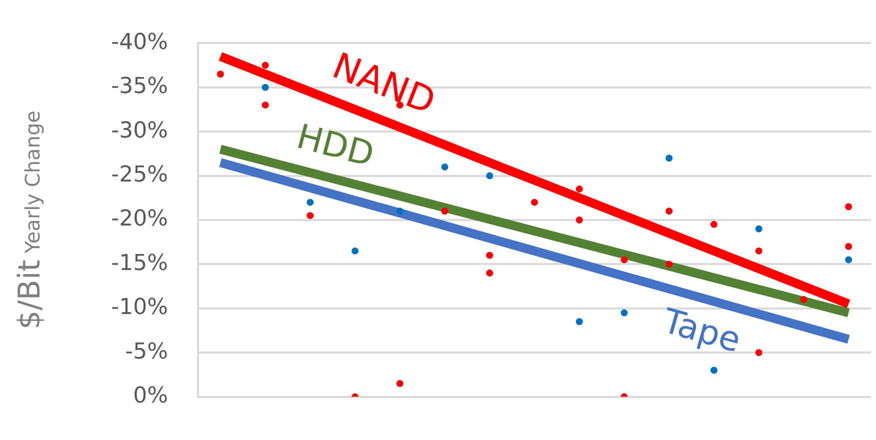 This screenshot has width=876, height=440. Describe the element at coordinates (150, 396) in the screenshot. I see `y-tick-label: 0%` at that location.